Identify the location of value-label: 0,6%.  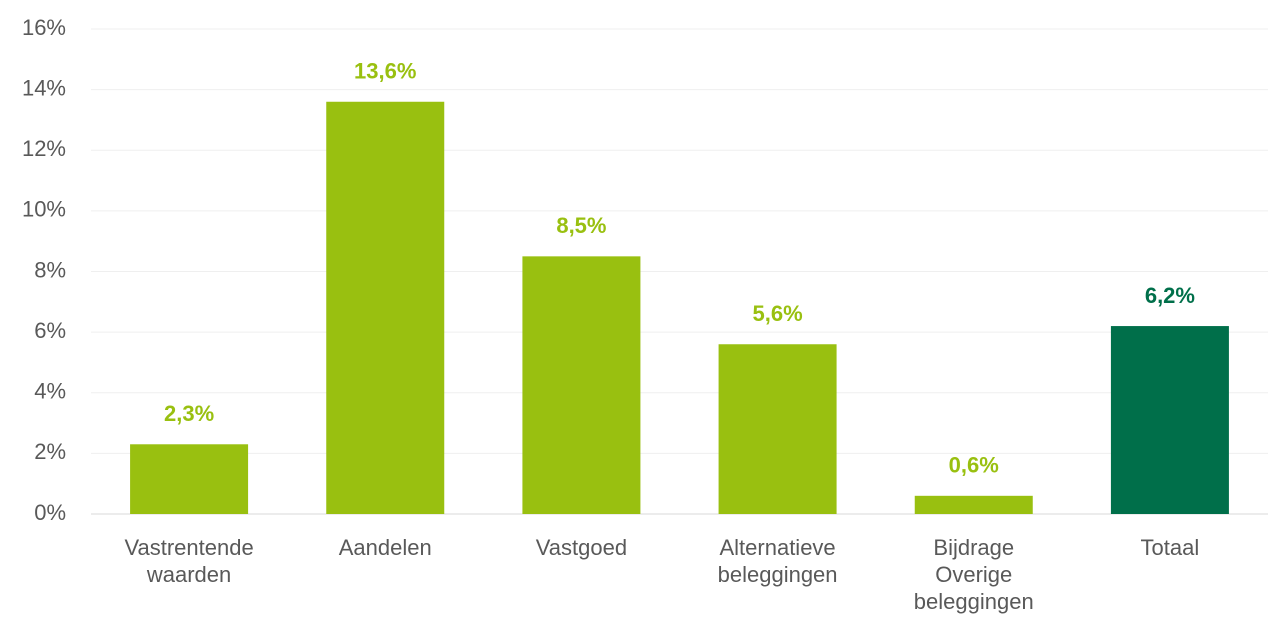
(974, 465).